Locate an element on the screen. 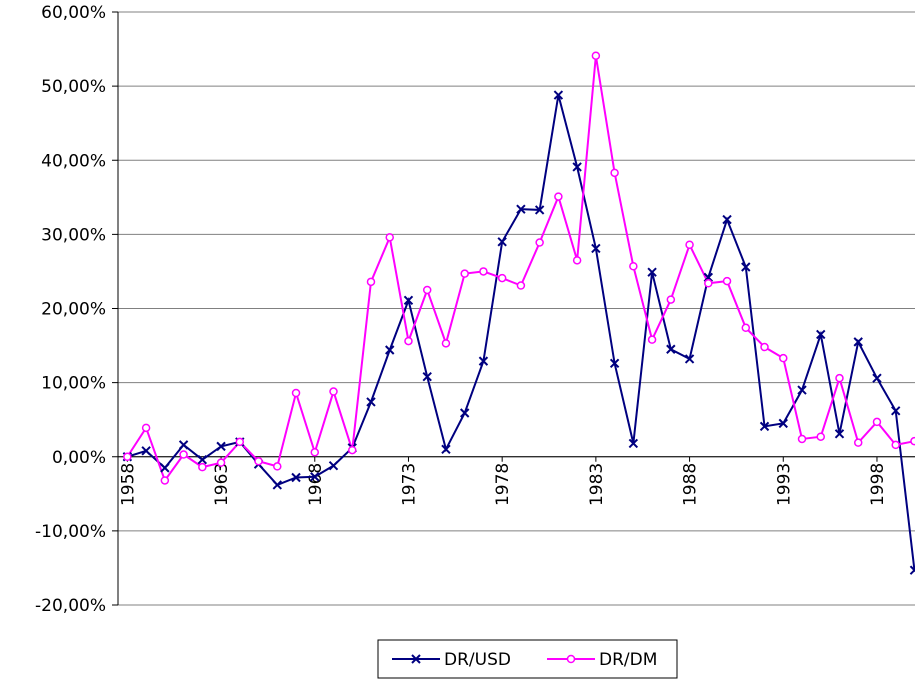 The height and width of the screenshot is (679, 915). legend-label: DR/DM is located at coordinates (628, 660).